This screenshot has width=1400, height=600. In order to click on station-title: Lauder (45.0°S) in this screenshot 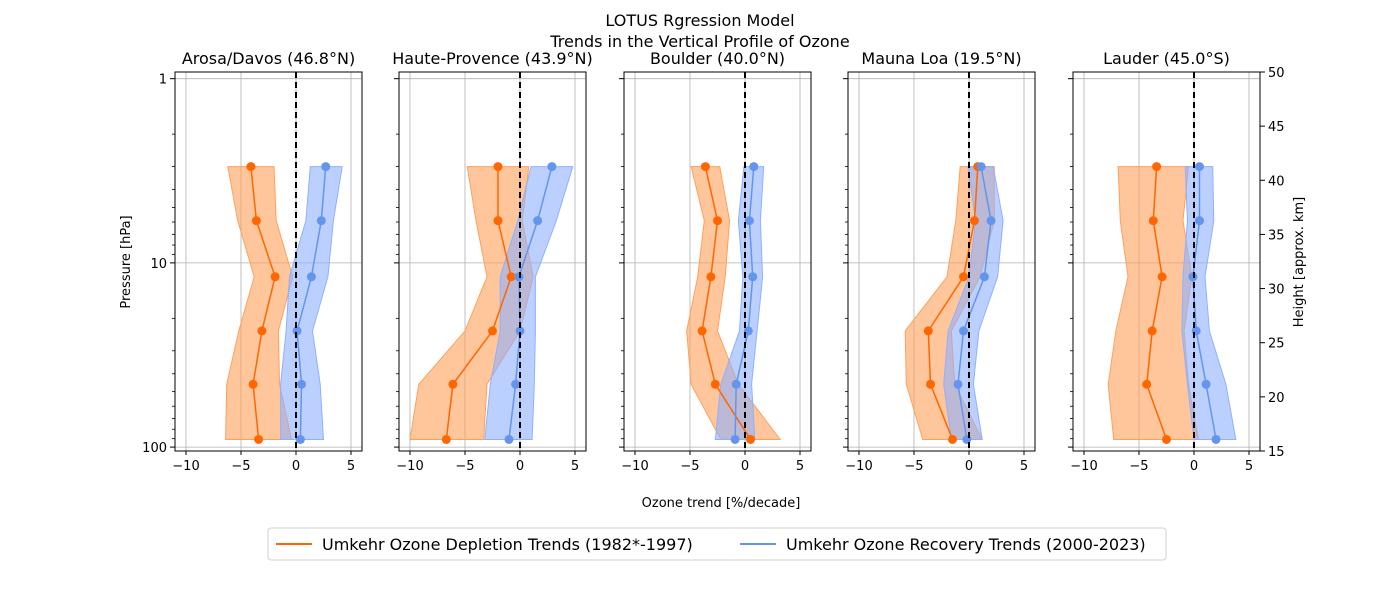, I will do `click(1166, 58)`.